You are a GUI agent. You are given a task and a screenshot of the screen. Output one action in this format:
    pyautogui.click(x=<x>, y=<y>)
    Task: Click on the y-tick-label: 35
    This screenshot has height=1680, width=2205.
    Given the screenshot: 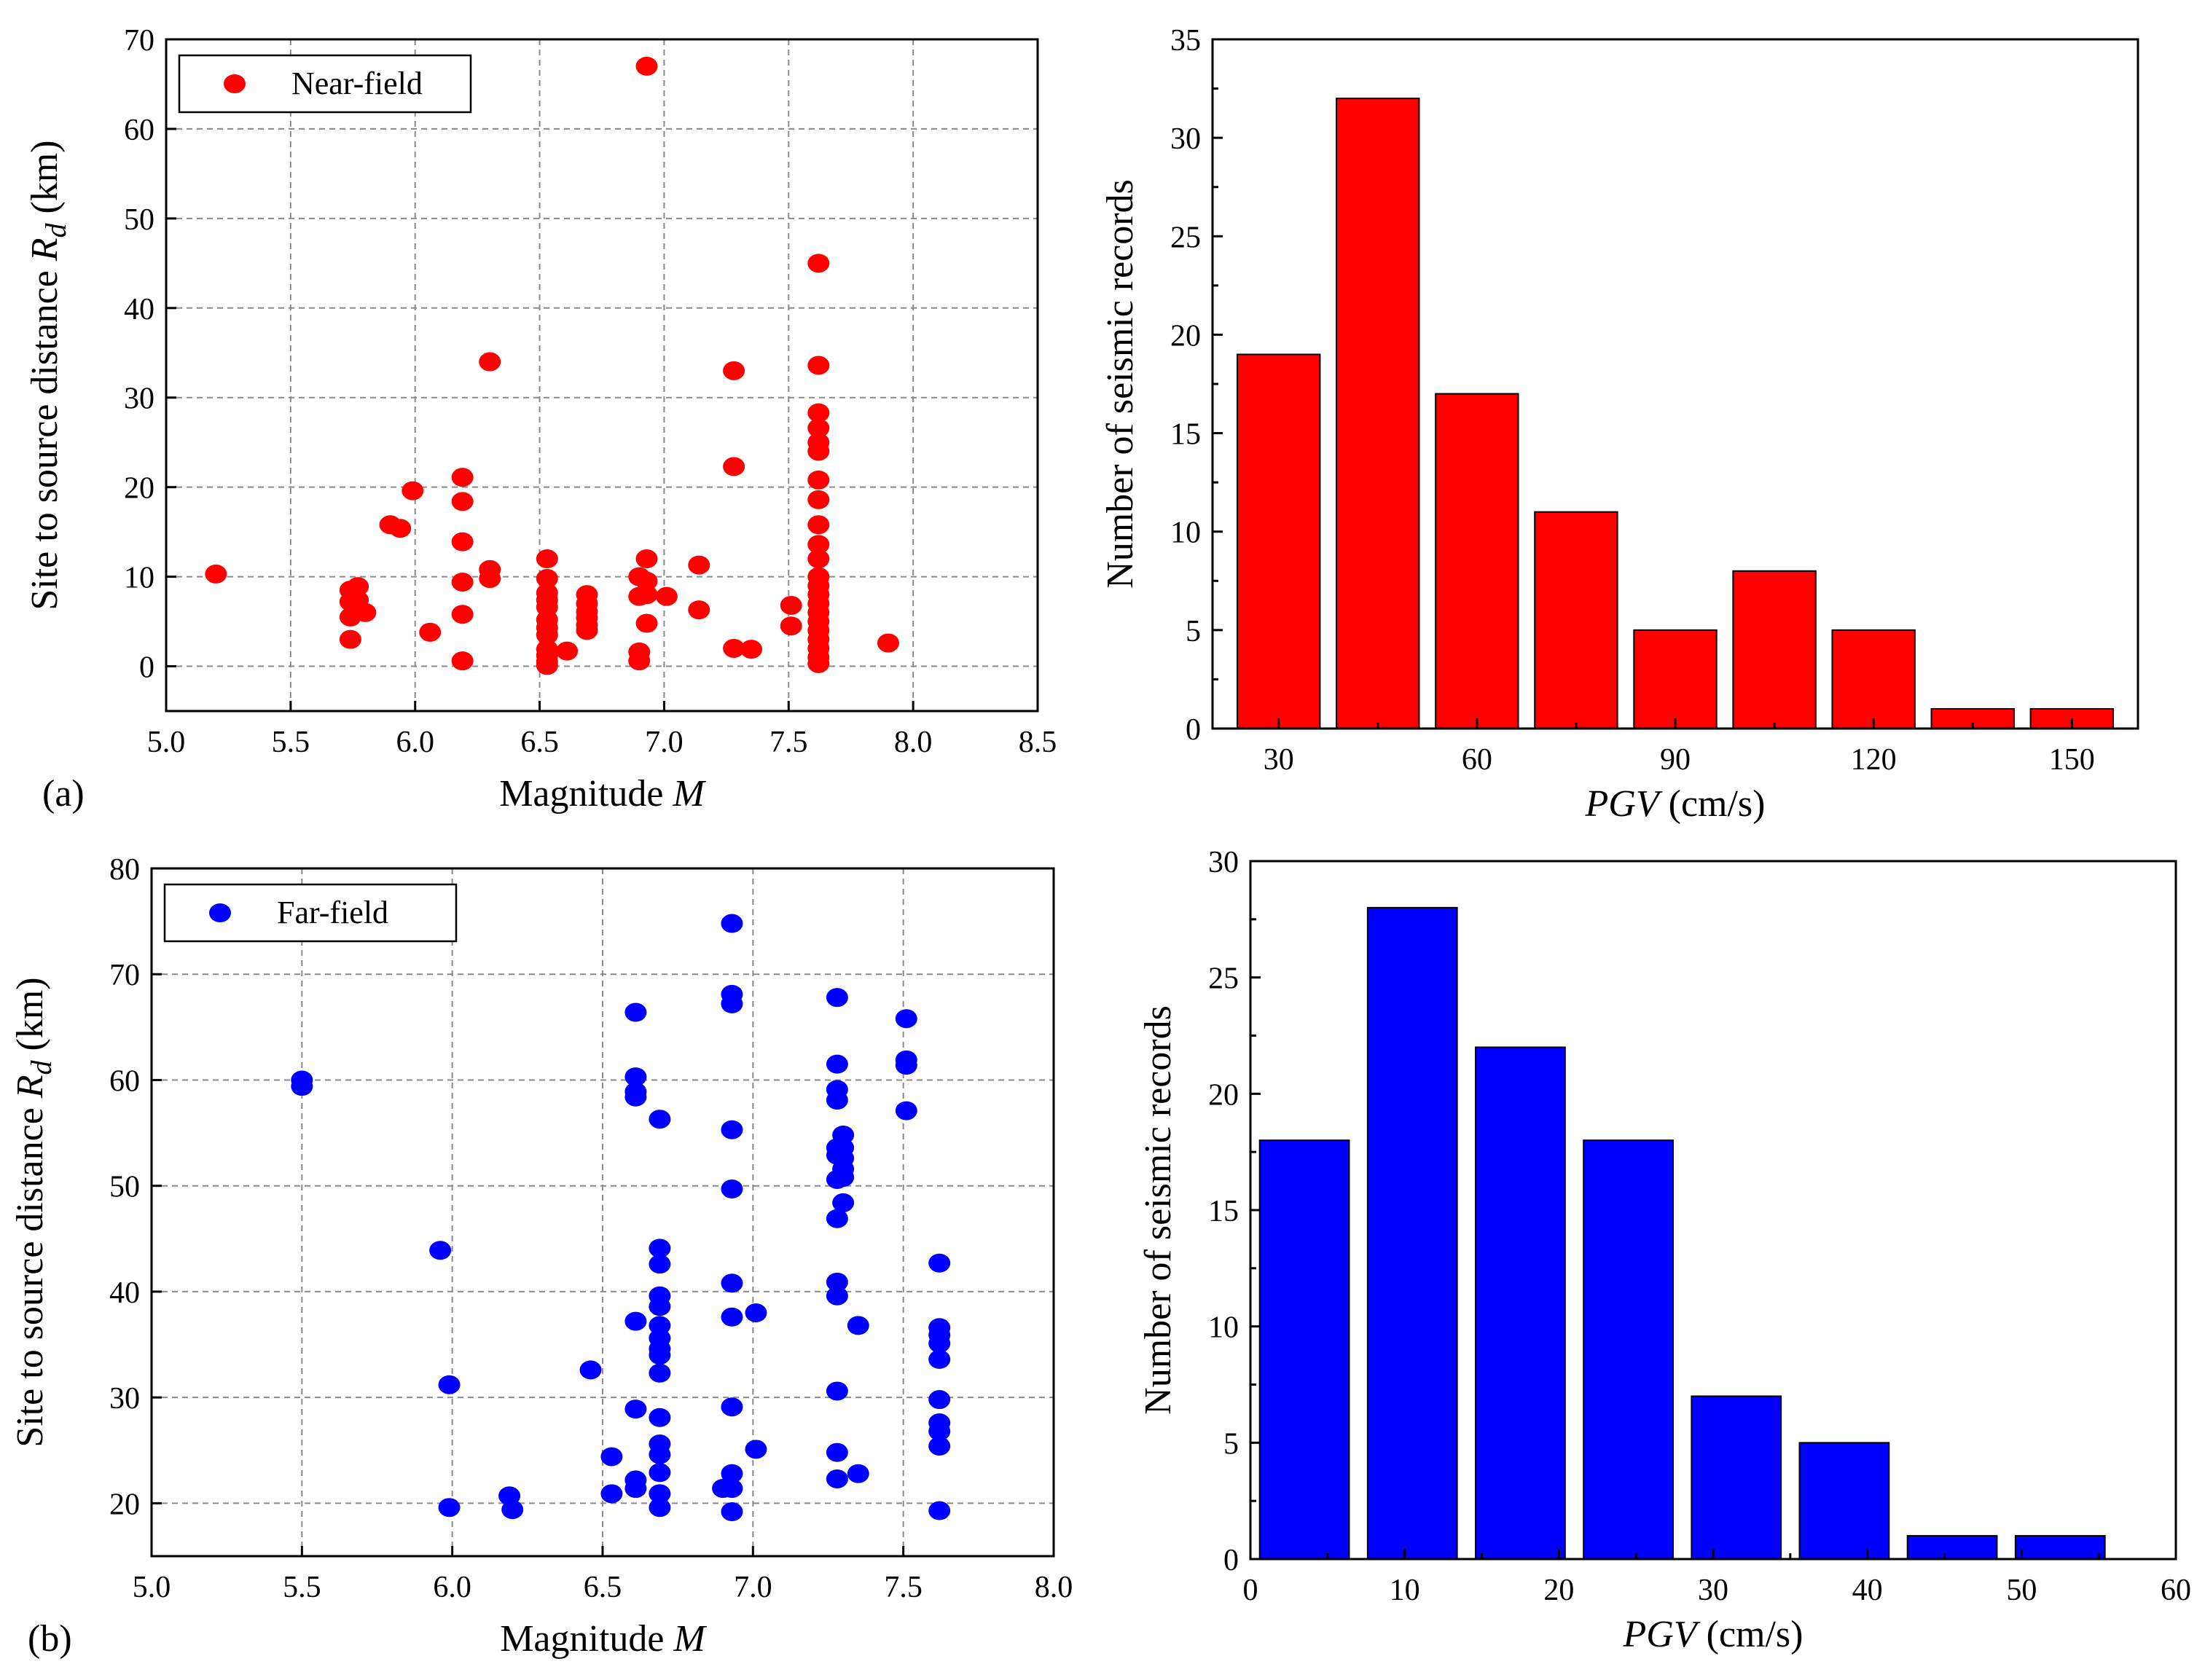 What is the action you would take?
    pyautogui.click(x=1185, y=41)
    